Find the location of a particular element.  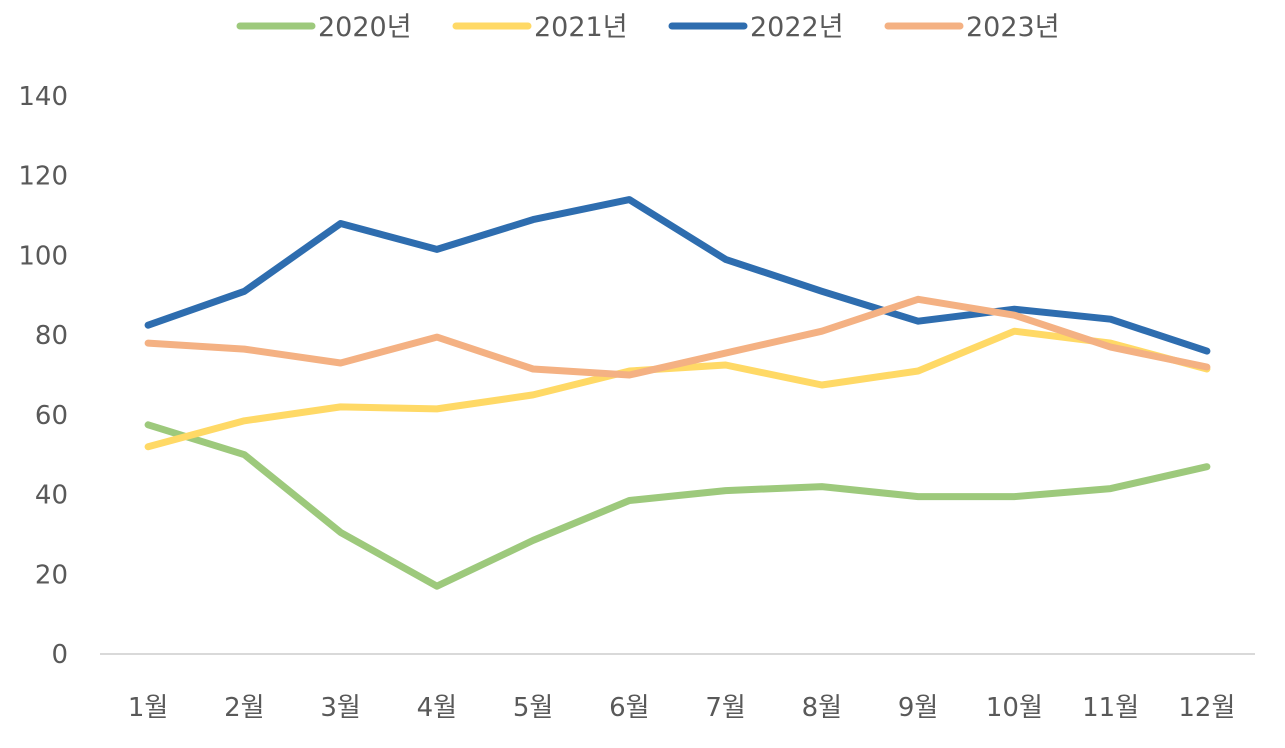

legend-item: 2022년 is located at coordinates (756, 27).